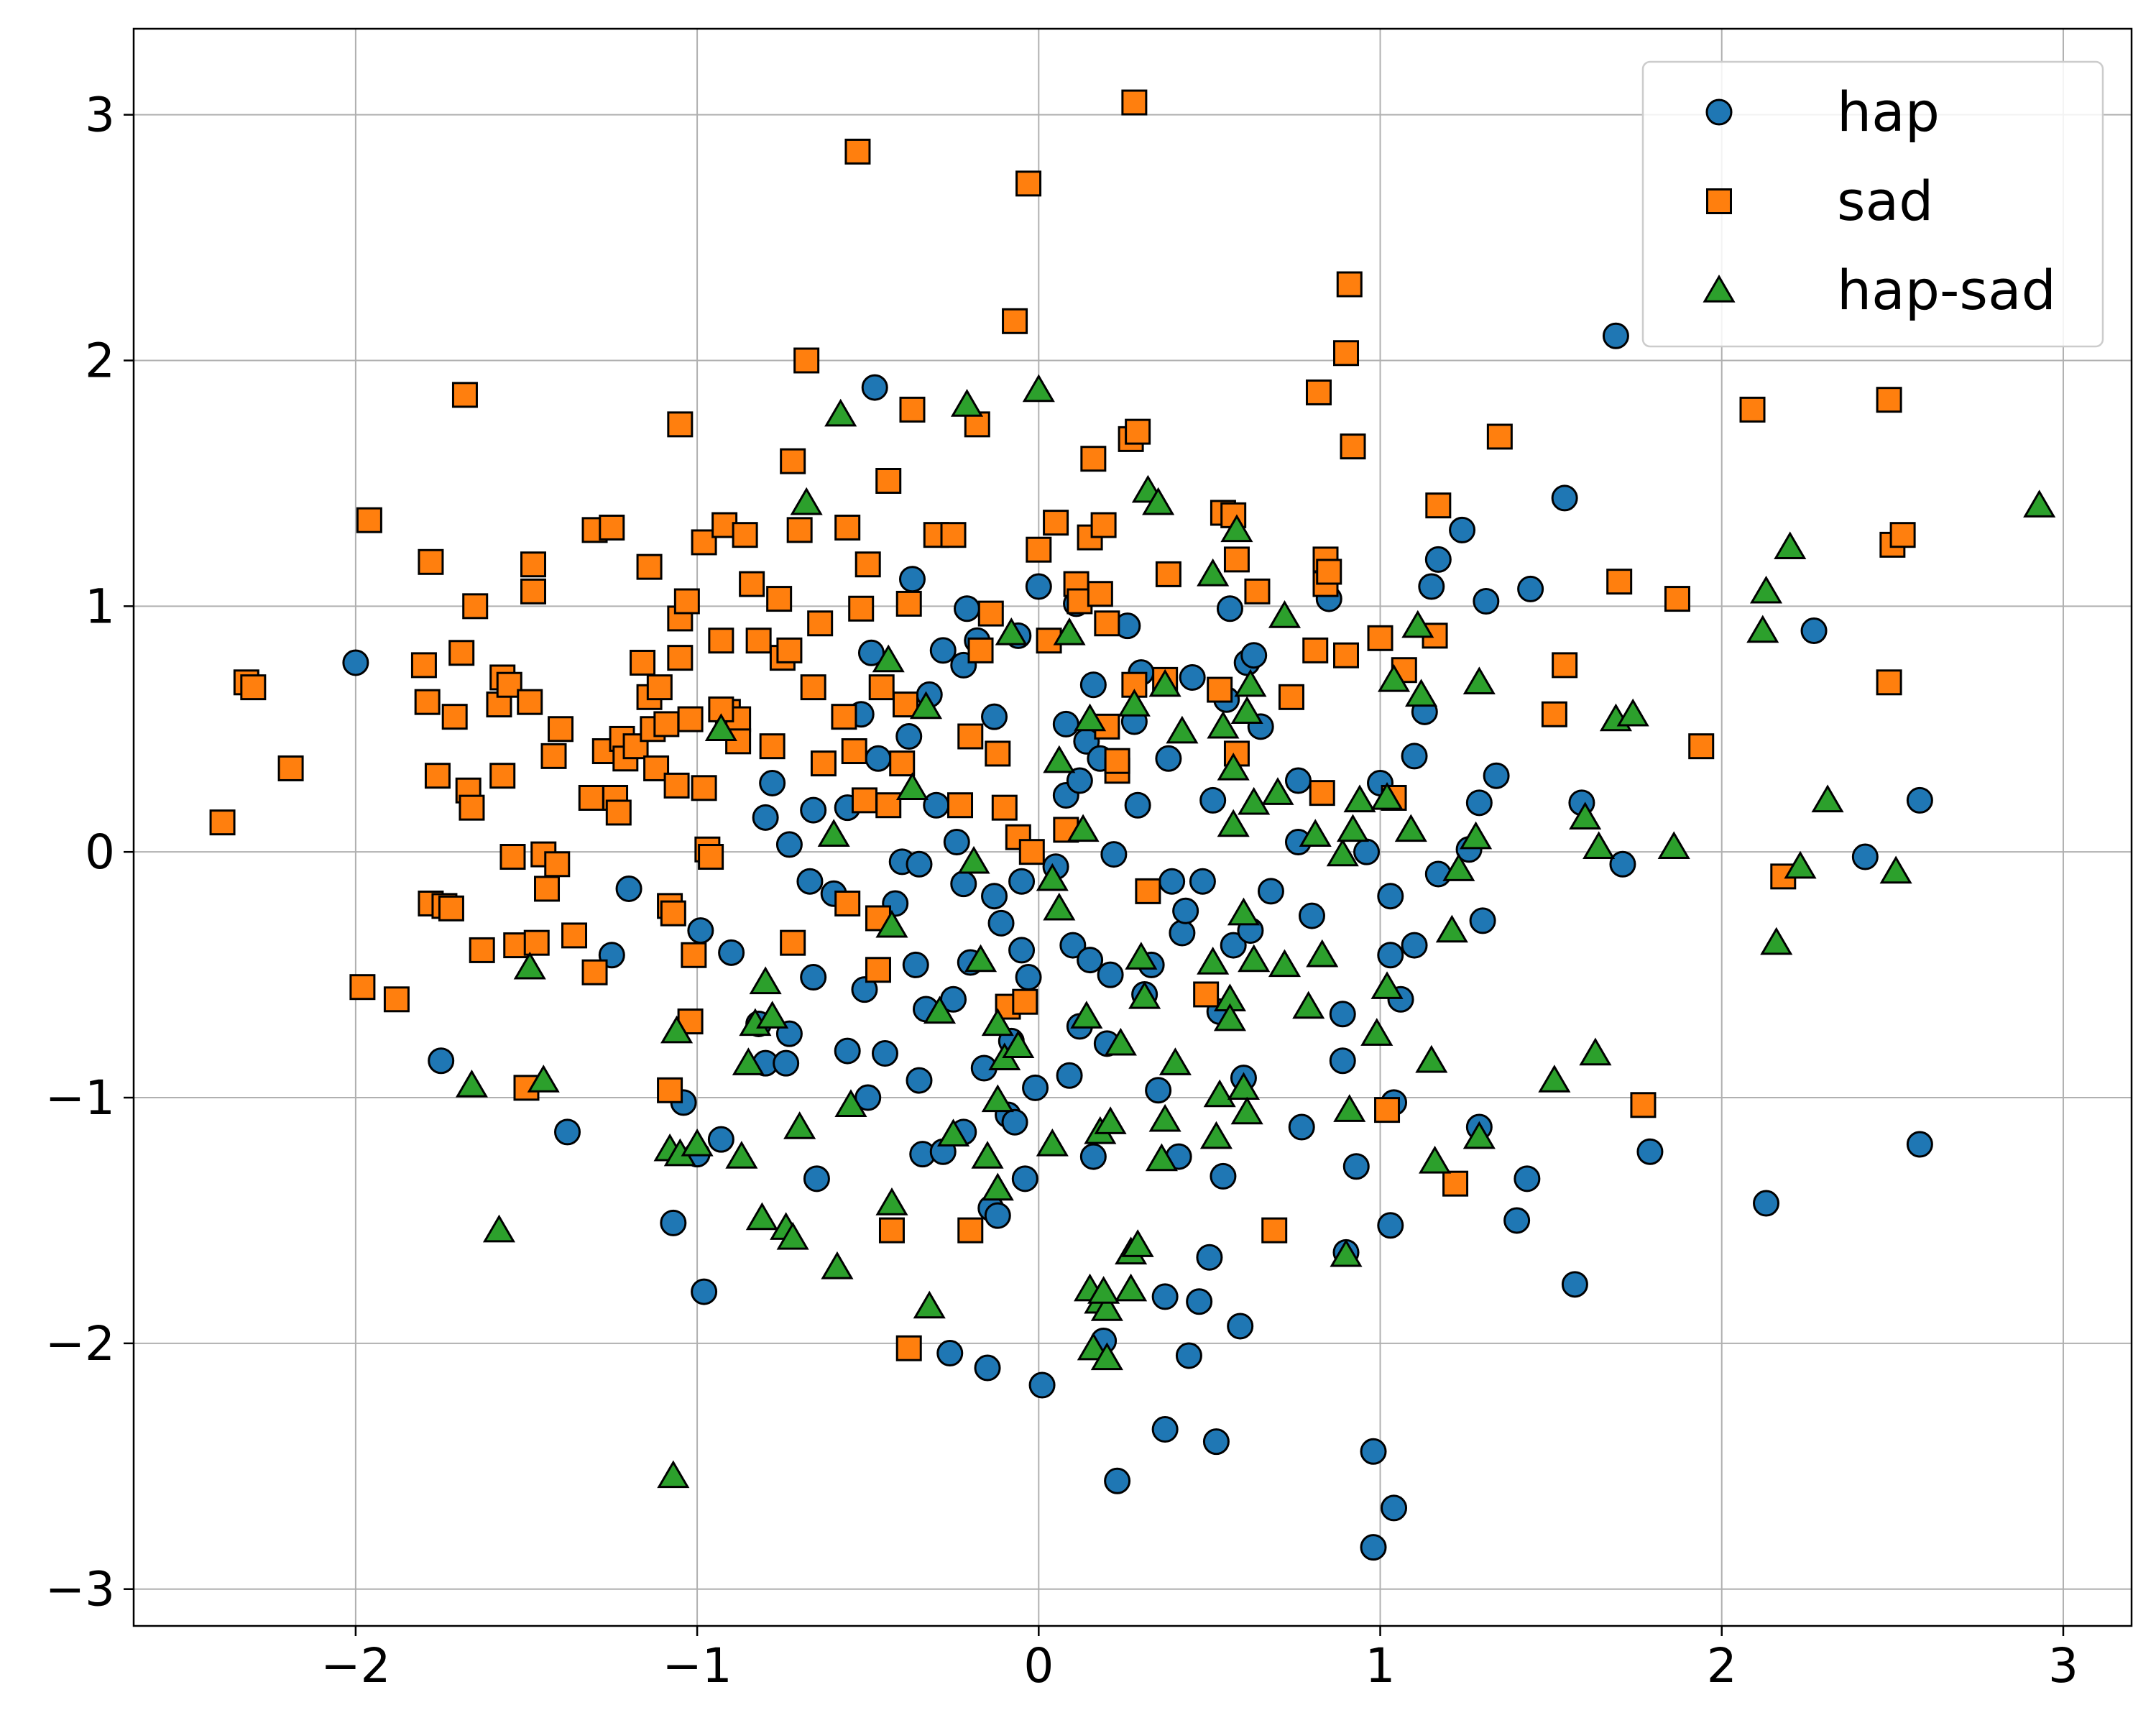  I want to click on legend-box, so click(1872, 204).